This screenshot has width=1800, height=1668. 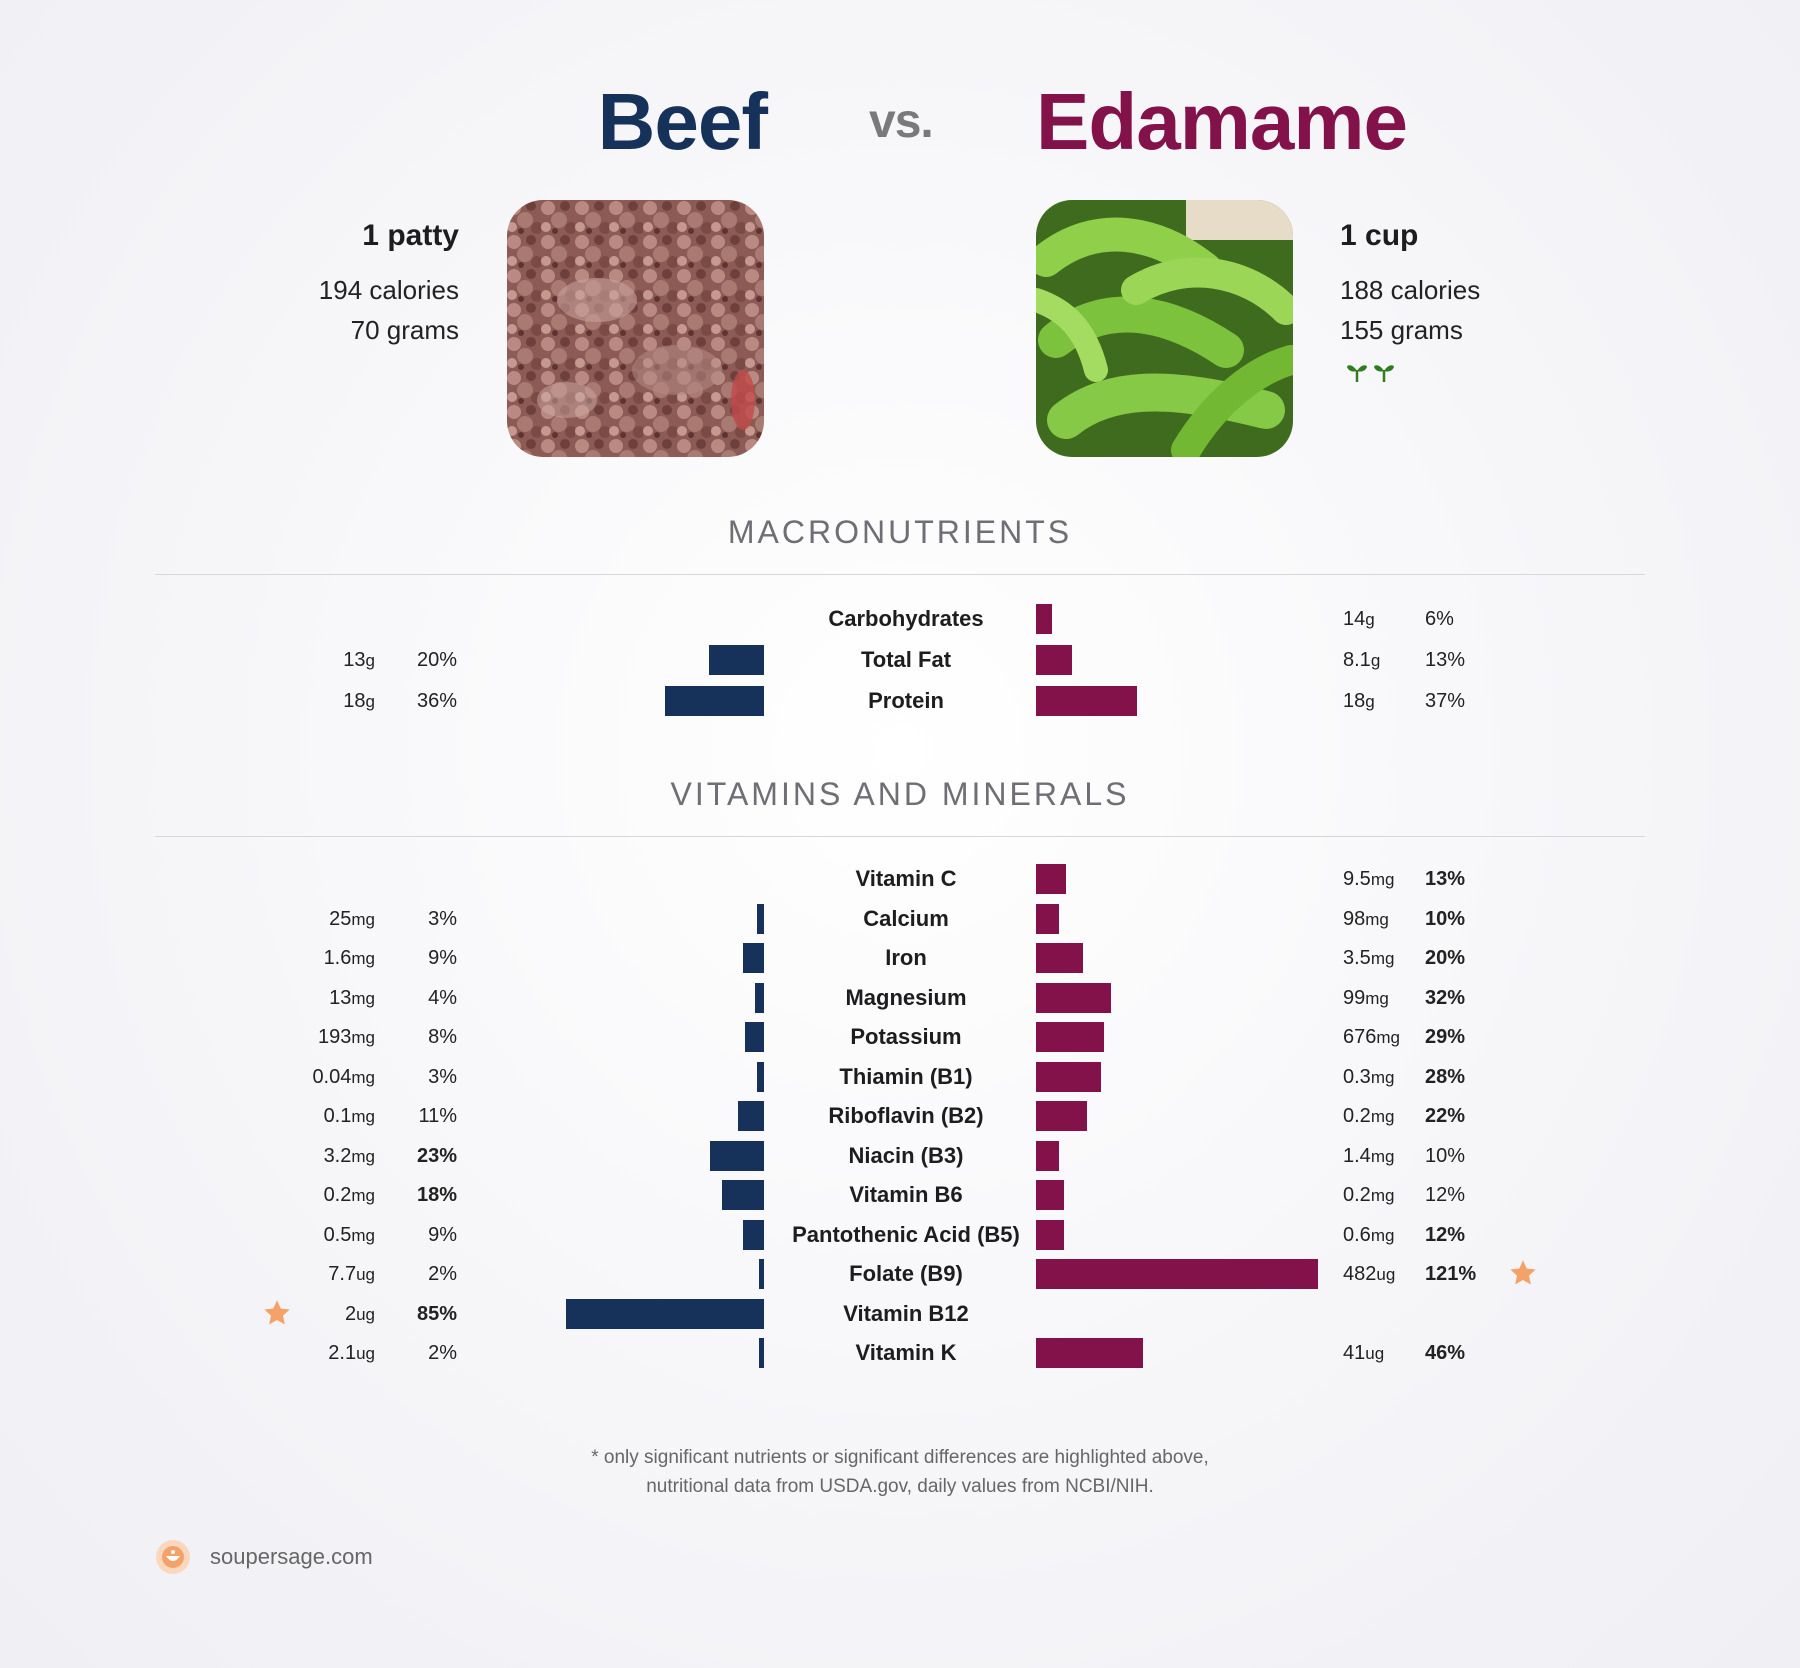 What do you see at coordinates (1073, 997) in the screenshot?
I see `edamame-bar-magnesium` at bounding box center [1073, 997].